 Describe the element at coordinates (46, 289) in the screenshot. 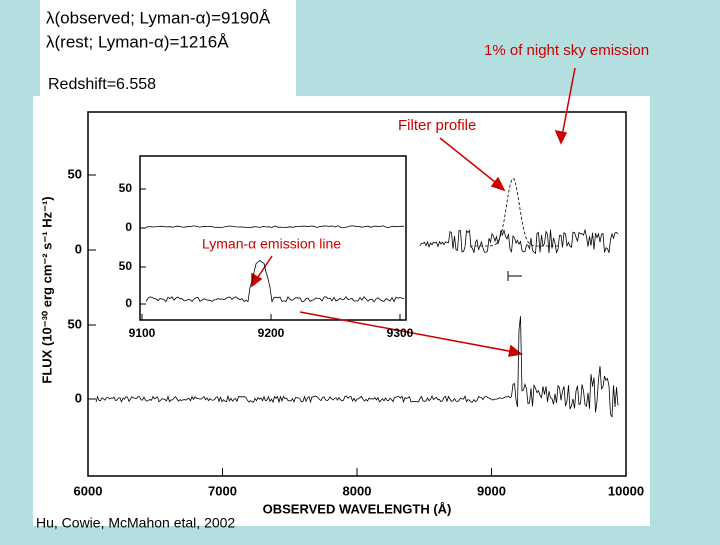

I see `y-label: FLUX (10⁻³⁰ erg cm⁻² s⁻¹ Hz⁻¹)` at that location.